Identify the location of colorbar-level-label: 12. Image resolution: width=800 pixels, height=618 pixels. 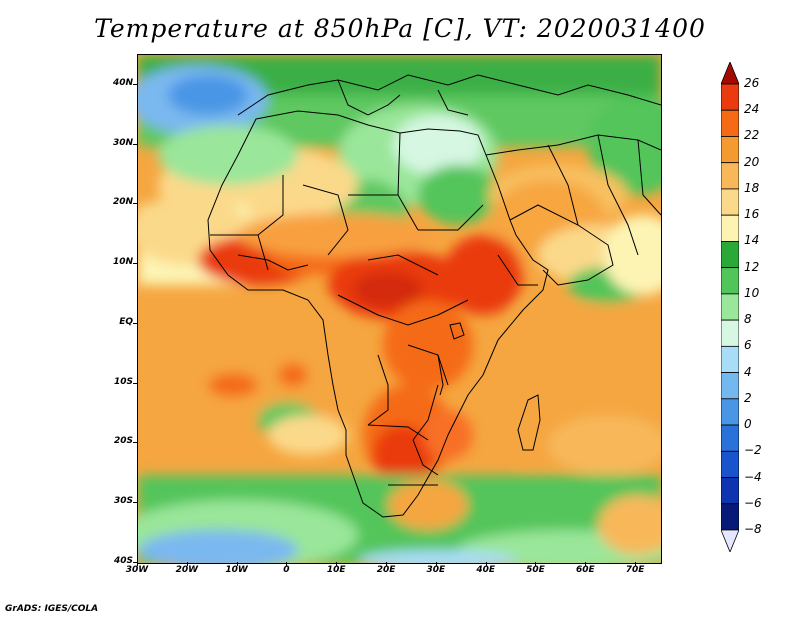
(752, 266).